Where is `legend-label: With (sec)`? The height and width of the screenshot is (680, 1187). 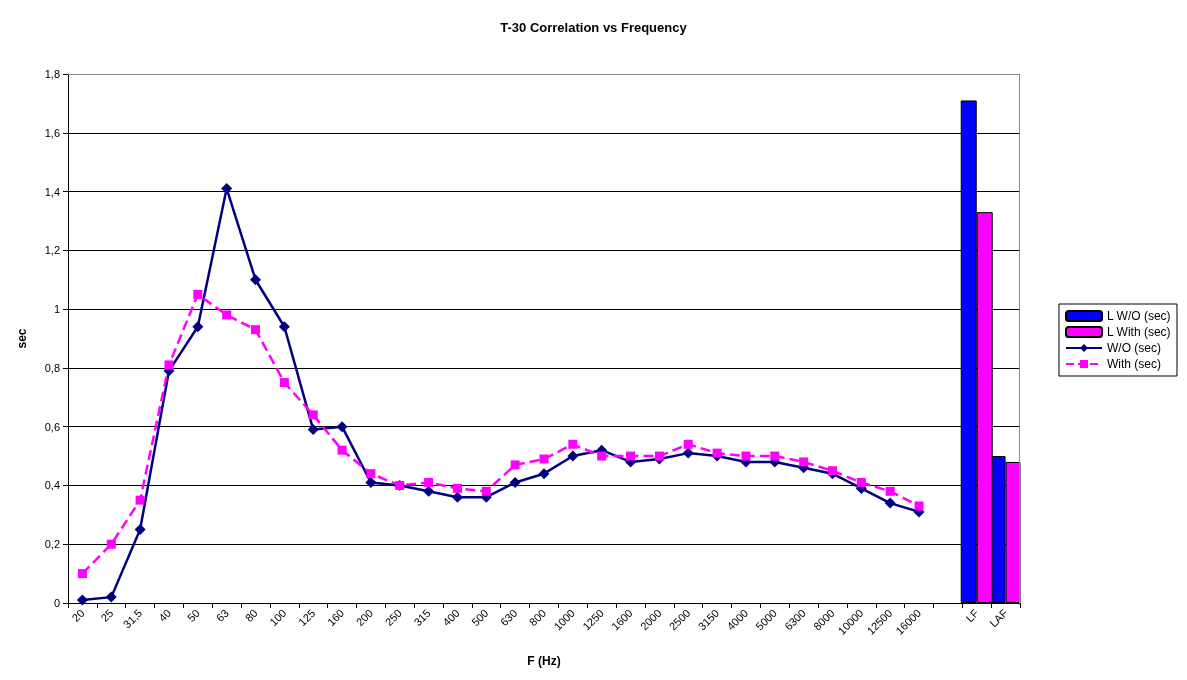
legend-label: With (sec) is located at coordinates (1133, 364).